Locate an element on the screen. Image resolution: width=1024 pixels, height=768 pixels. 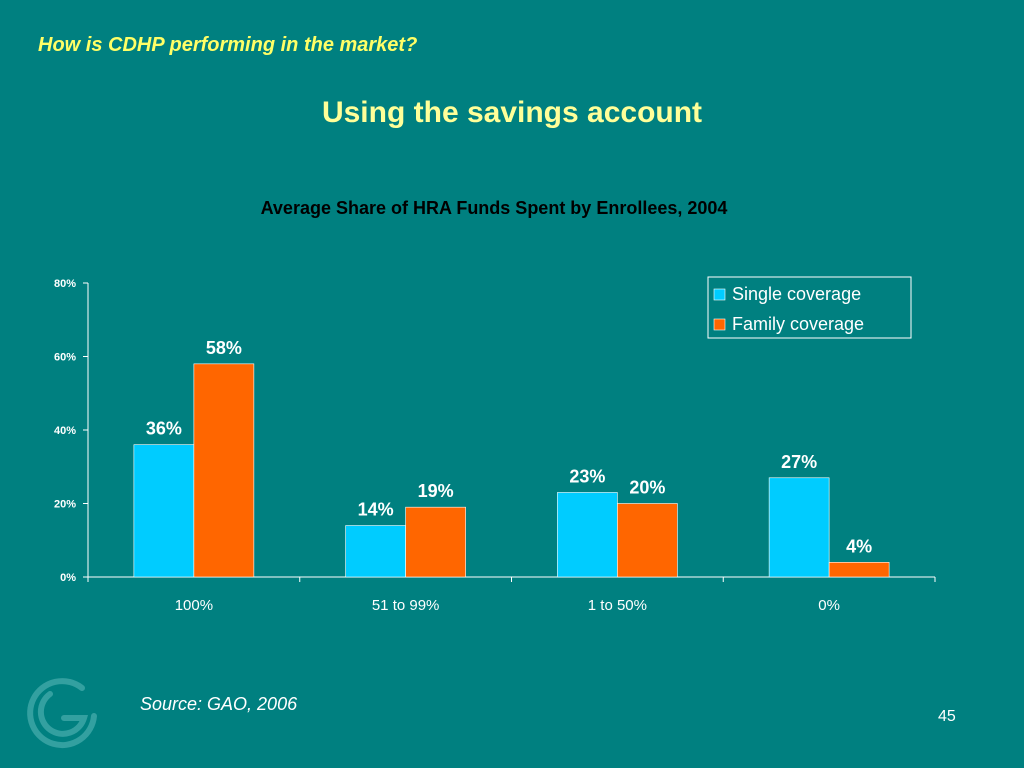
data-label: 20% is located at coordinates (647, 488).